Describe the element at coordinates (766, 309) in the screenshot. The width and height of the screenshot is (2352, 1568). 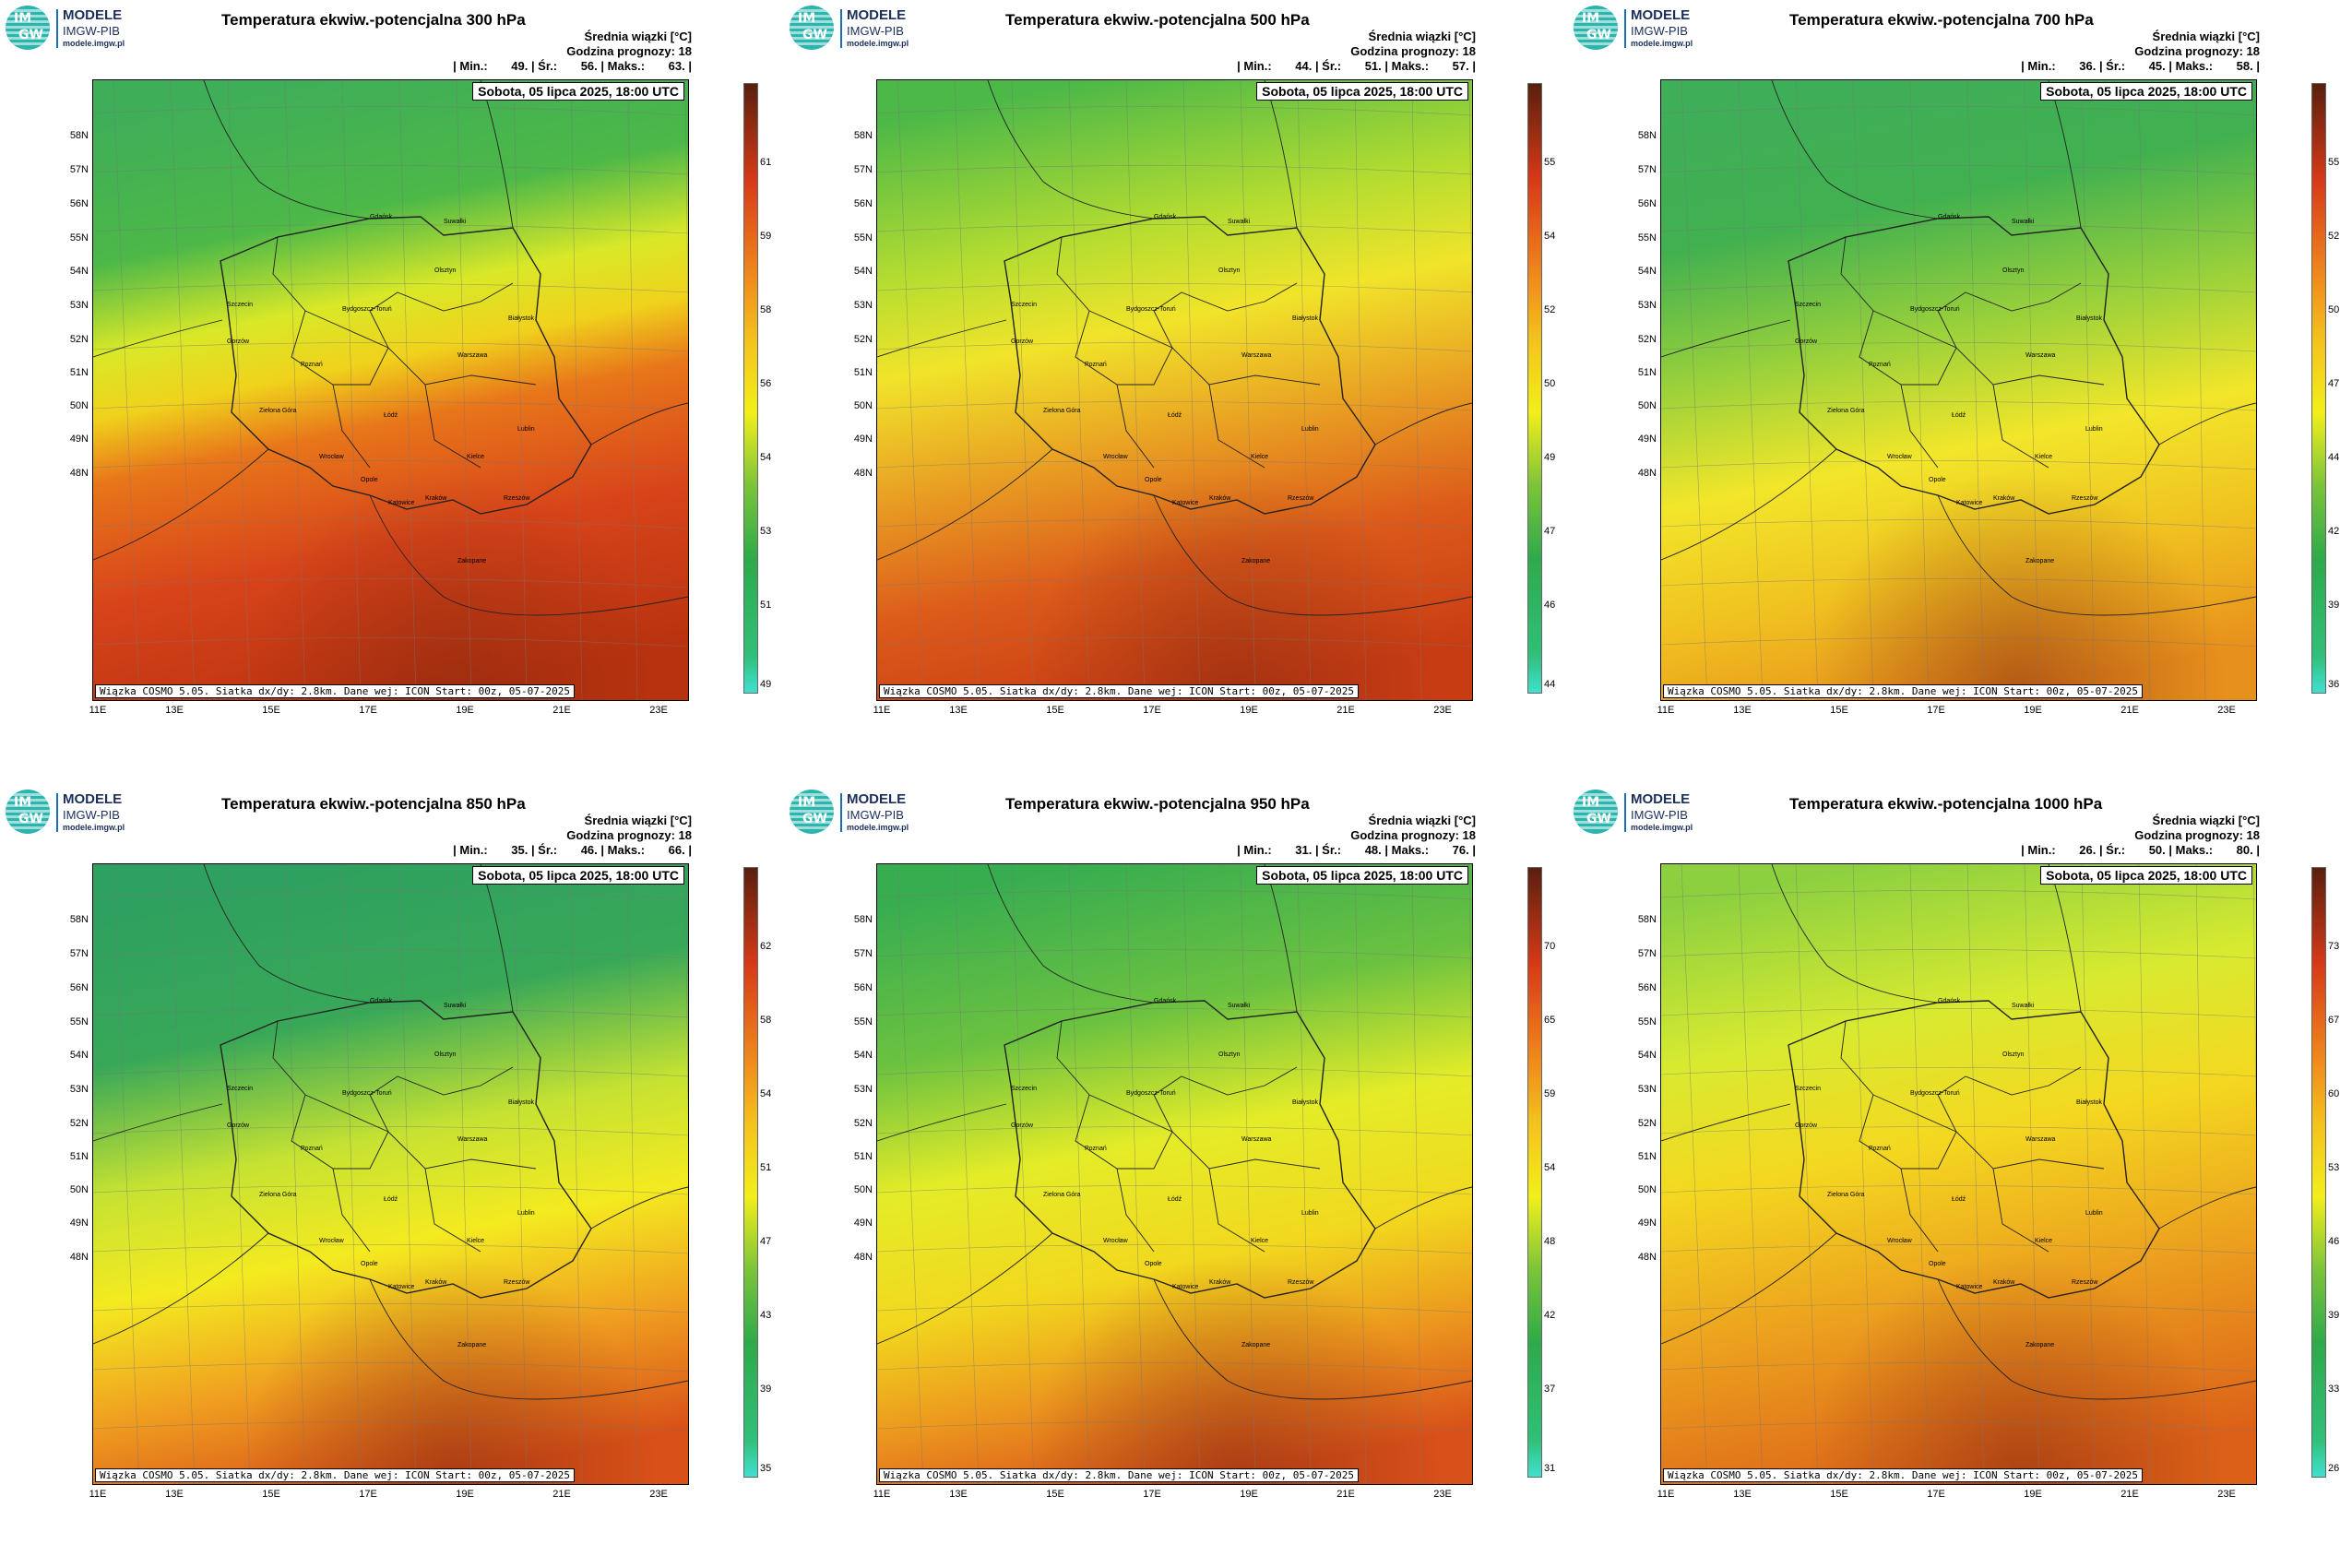
I see `scale-tick-label: 58` at that location.